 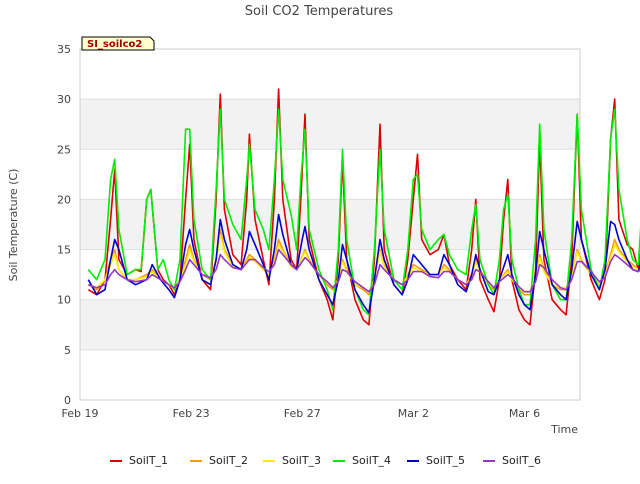 I want to click on station-label-box: SI_soilco2, so click(x=118, y=43).